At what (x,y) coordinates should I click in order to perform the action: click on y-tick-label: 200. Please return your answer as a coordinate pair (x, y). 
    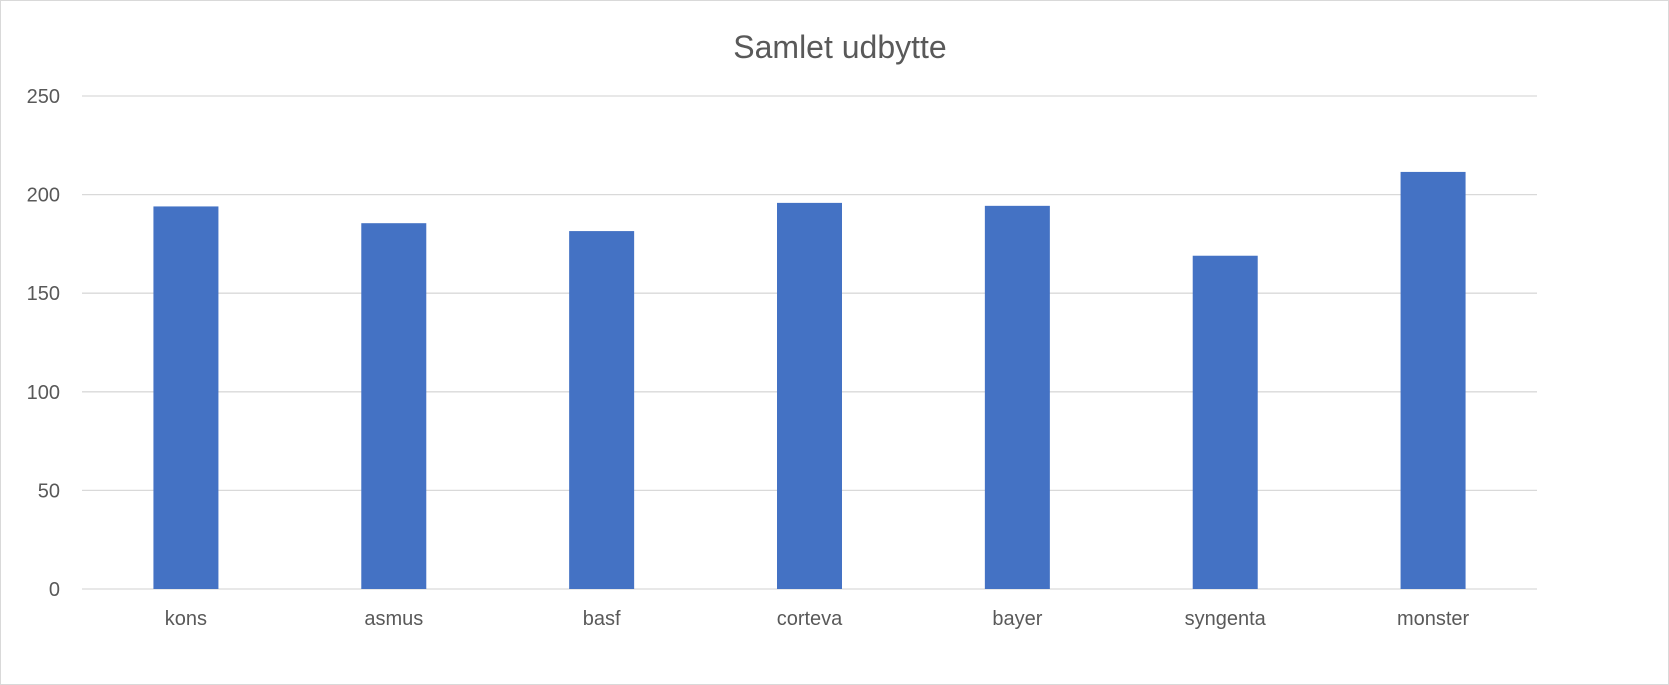
    Looking at the image, I should click on (43, 196).